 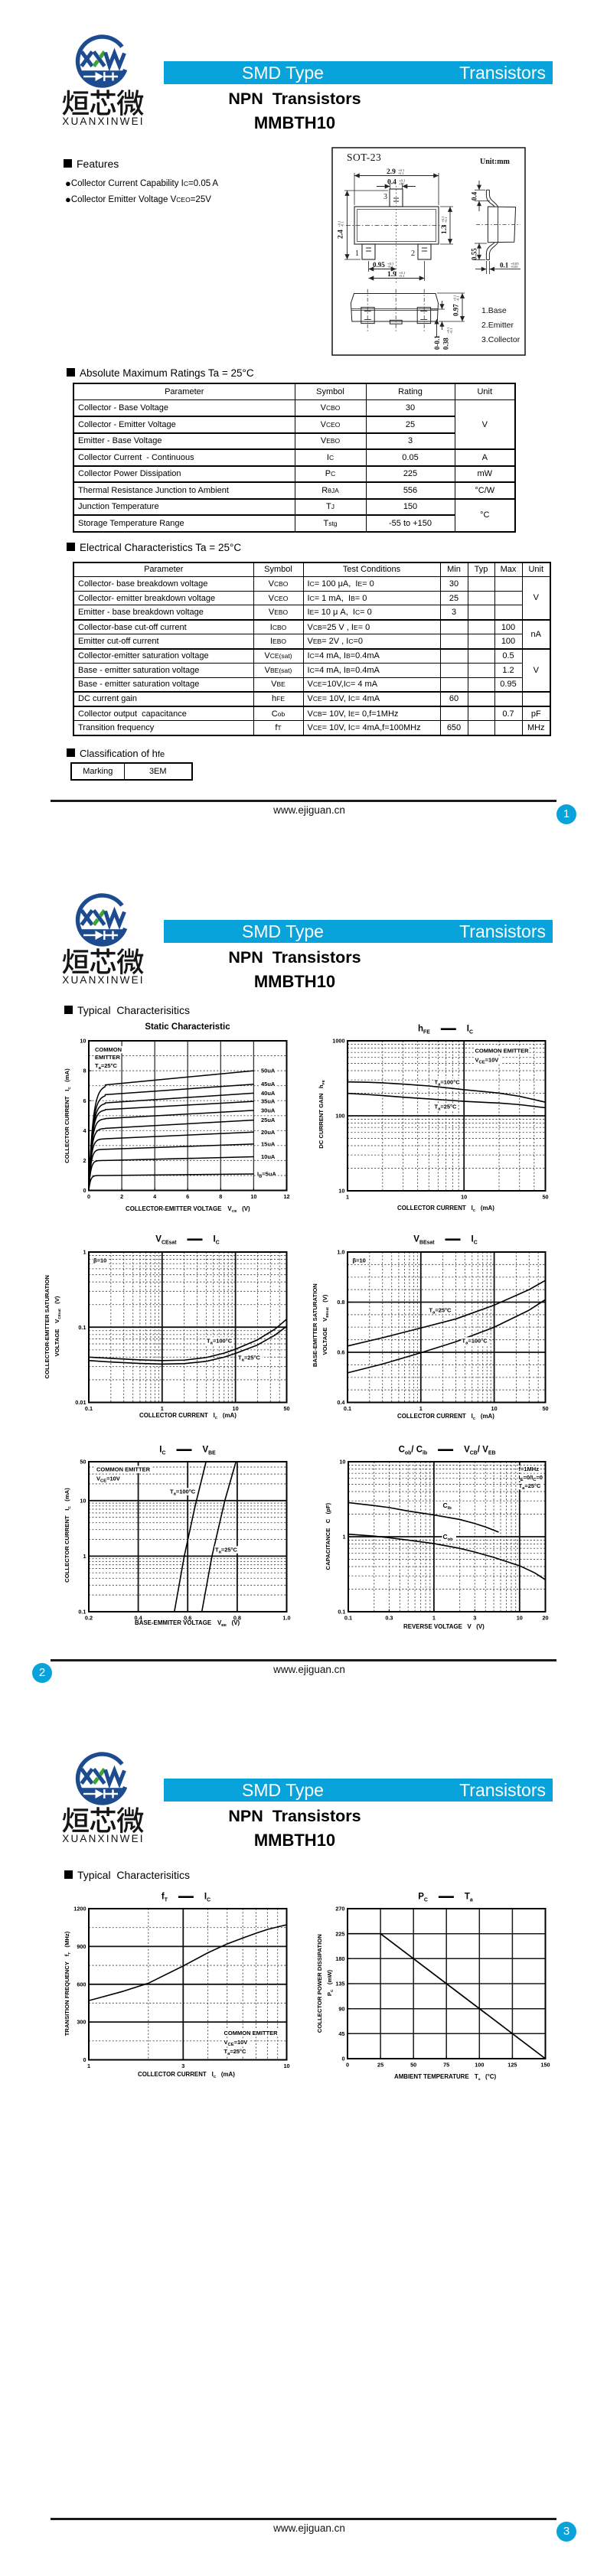 I want to click on svg-text: IB=5uA, so click(x=266, y=1175).